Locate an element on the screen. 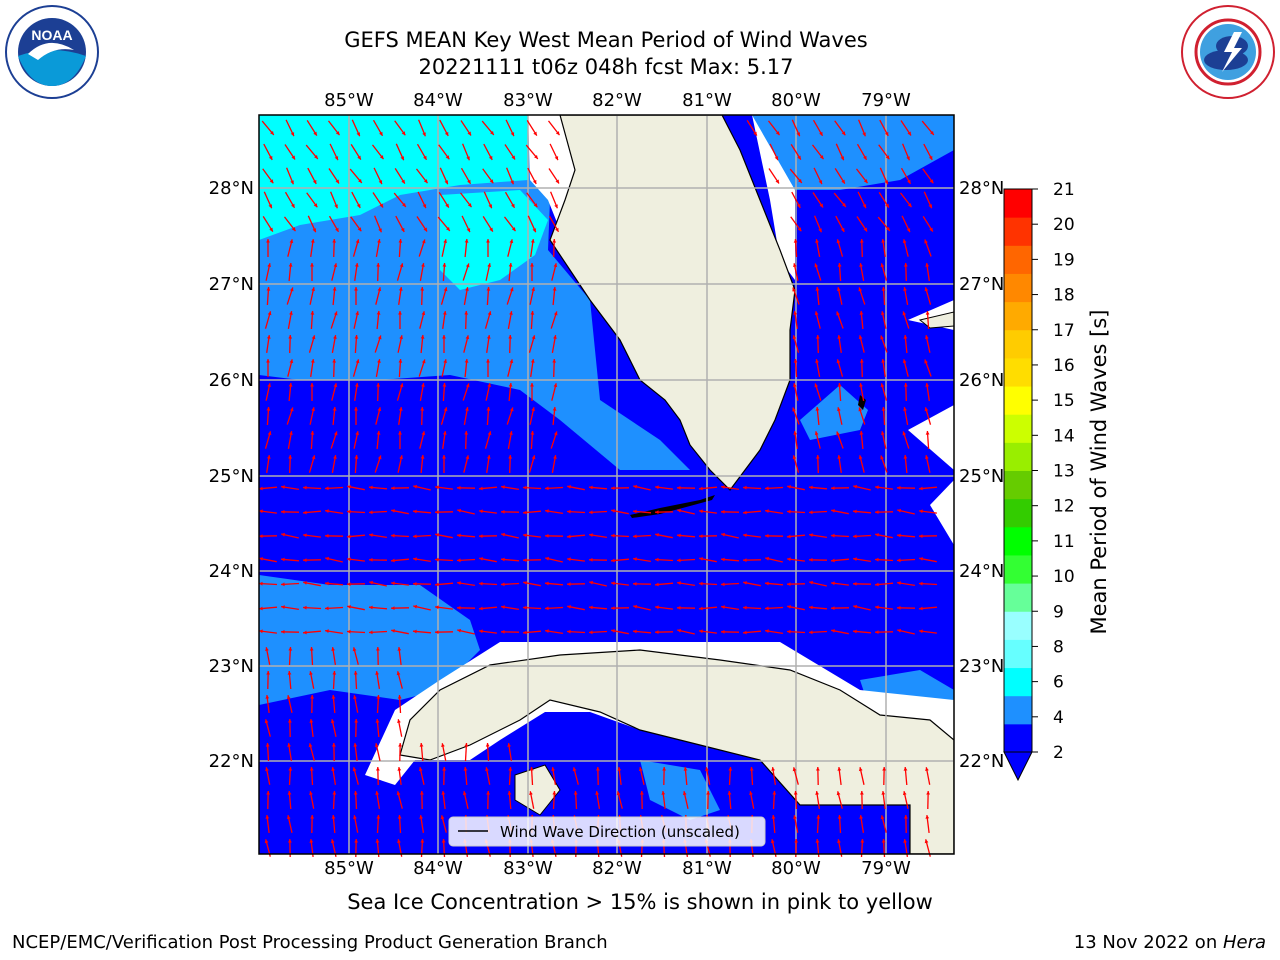 This screenshot has width=1280, height=960. ocean-shading-6-8s is located at coordinates (393, 177).